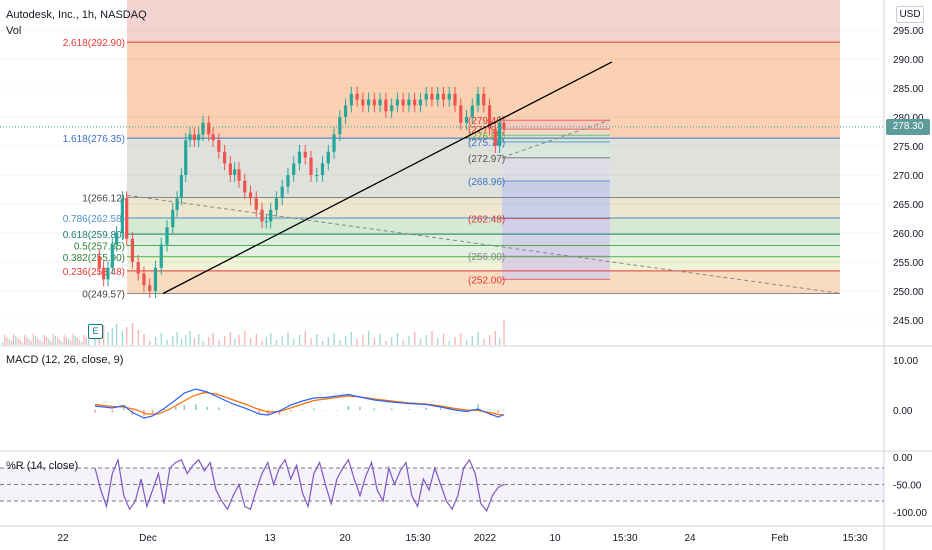 The height and width of the screenshot is (550, 932). I want to click on fib-level-label: 0.618(259.80), so click(94, 235).